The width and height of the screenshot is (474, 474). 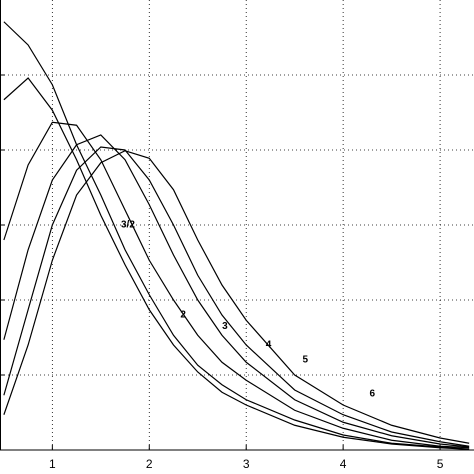 What do you see at coordinates (52, 464) in the screenshot?
I see `x-tick-label: 1` at bounding box center [52, 464].